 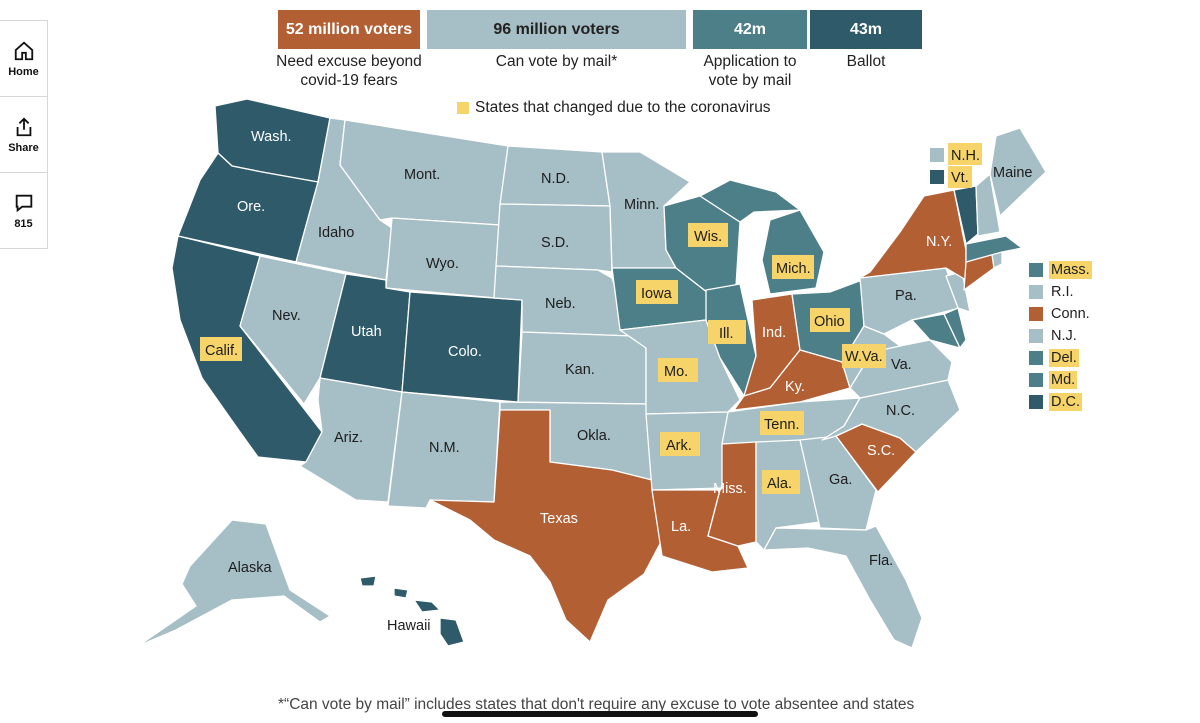 What do you see at coordinates (1052, 292) in the screenshot?
I see `side-legend-ri: R.I.` at bounding box center [1052, 292].